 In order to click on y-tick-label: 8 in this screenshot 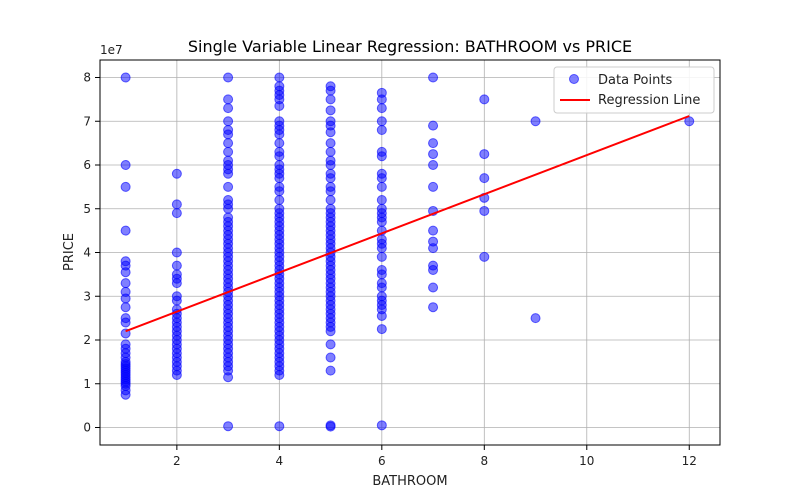, I will do `click(87, 78)`.